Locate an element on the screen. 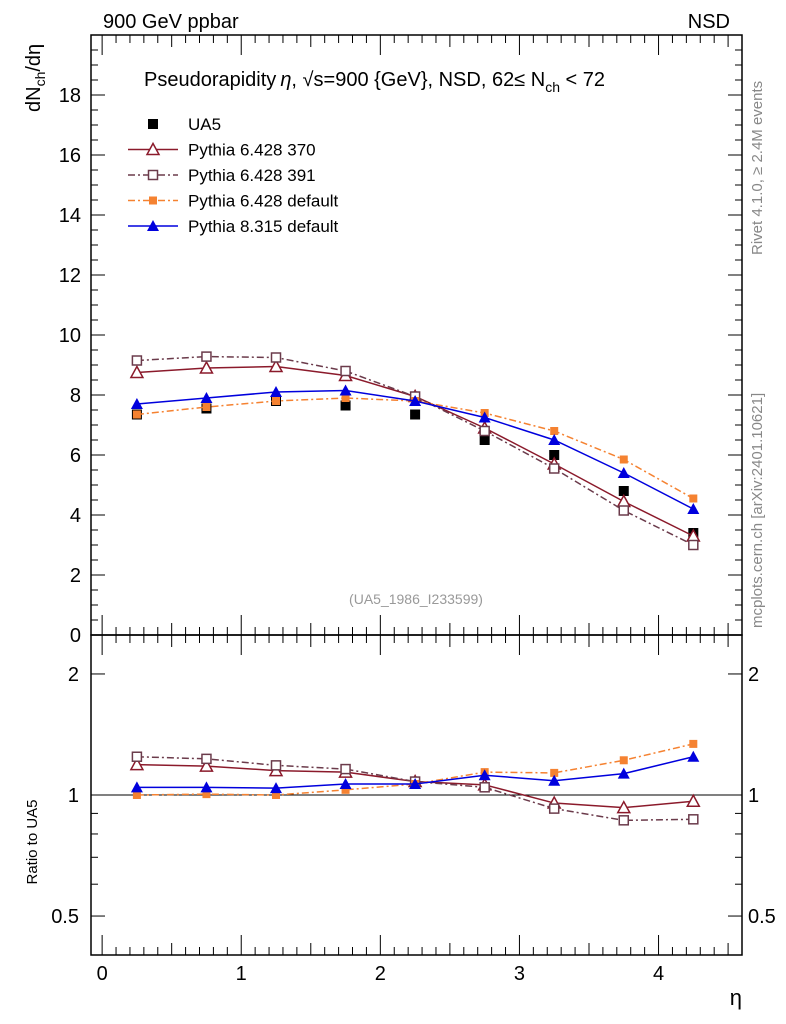 The width and height of the screenshot is (786, 1024). chart-title-n: N is located at coordinates (535, 80).